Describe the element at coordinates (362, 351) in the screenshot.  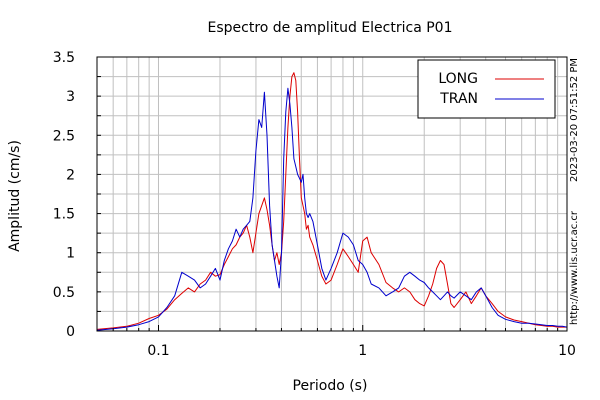
I see `x-tick-label: 1` at that location.